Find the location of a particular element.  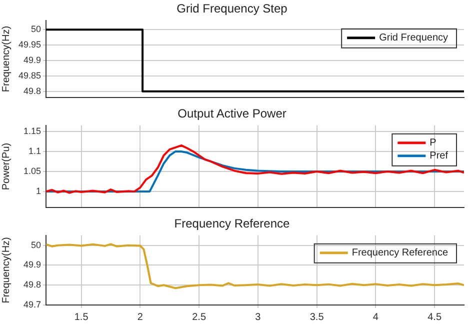

chart-title: Grid Frequency Step is located at coordinates (232, 9).